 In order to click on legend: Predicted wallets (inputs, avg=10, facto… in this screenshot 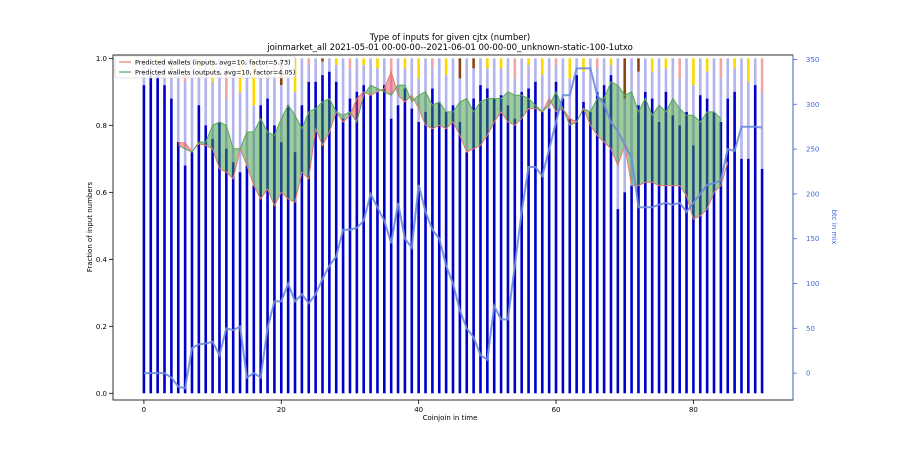, I will do `click(205, 67)`.